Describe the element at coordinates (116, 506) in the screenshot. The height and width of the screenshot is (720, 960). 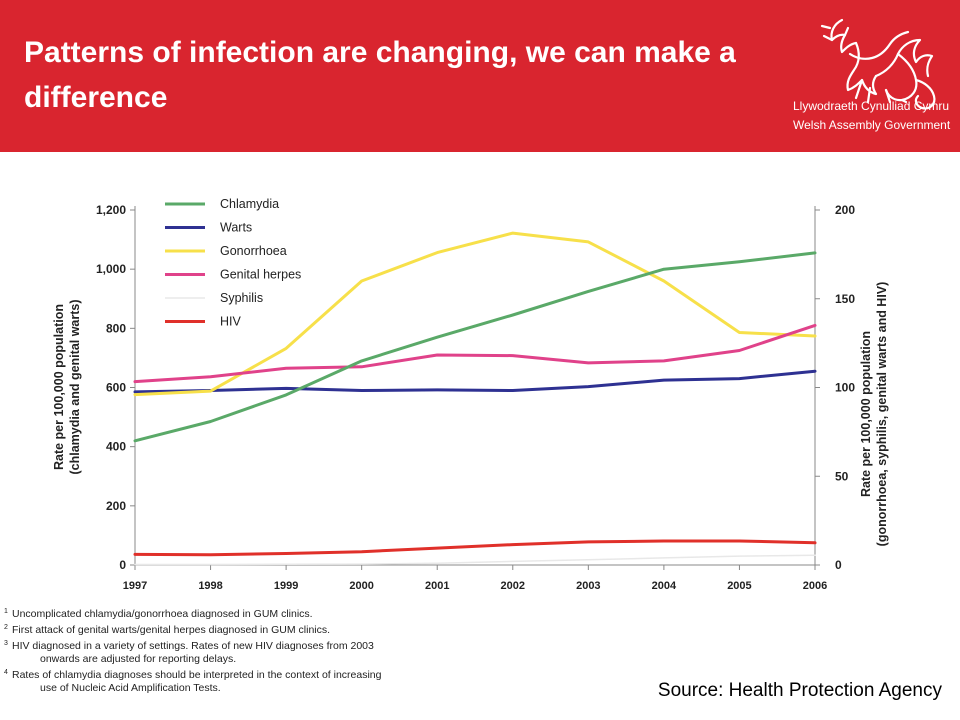
I see `y-left-tick-label: 200` at that location.